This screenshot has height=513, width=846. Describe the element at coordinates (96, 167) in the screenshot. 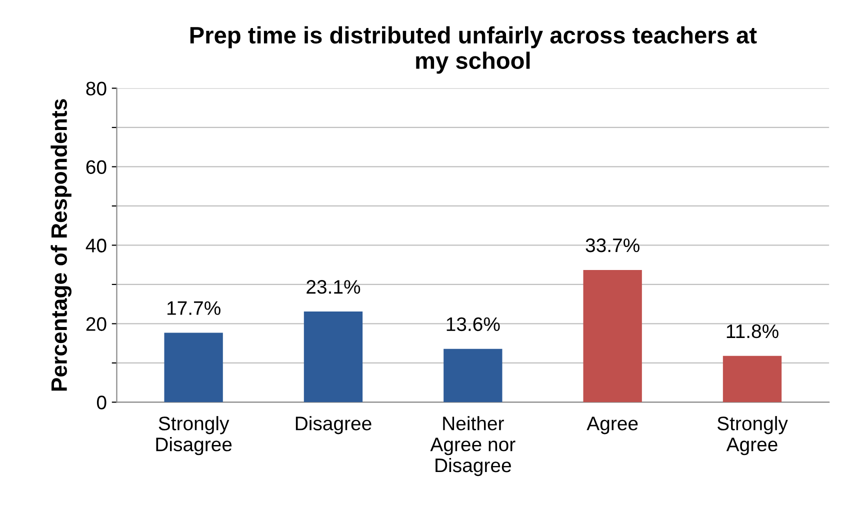

I see `y-tick-label: 60` at that location.